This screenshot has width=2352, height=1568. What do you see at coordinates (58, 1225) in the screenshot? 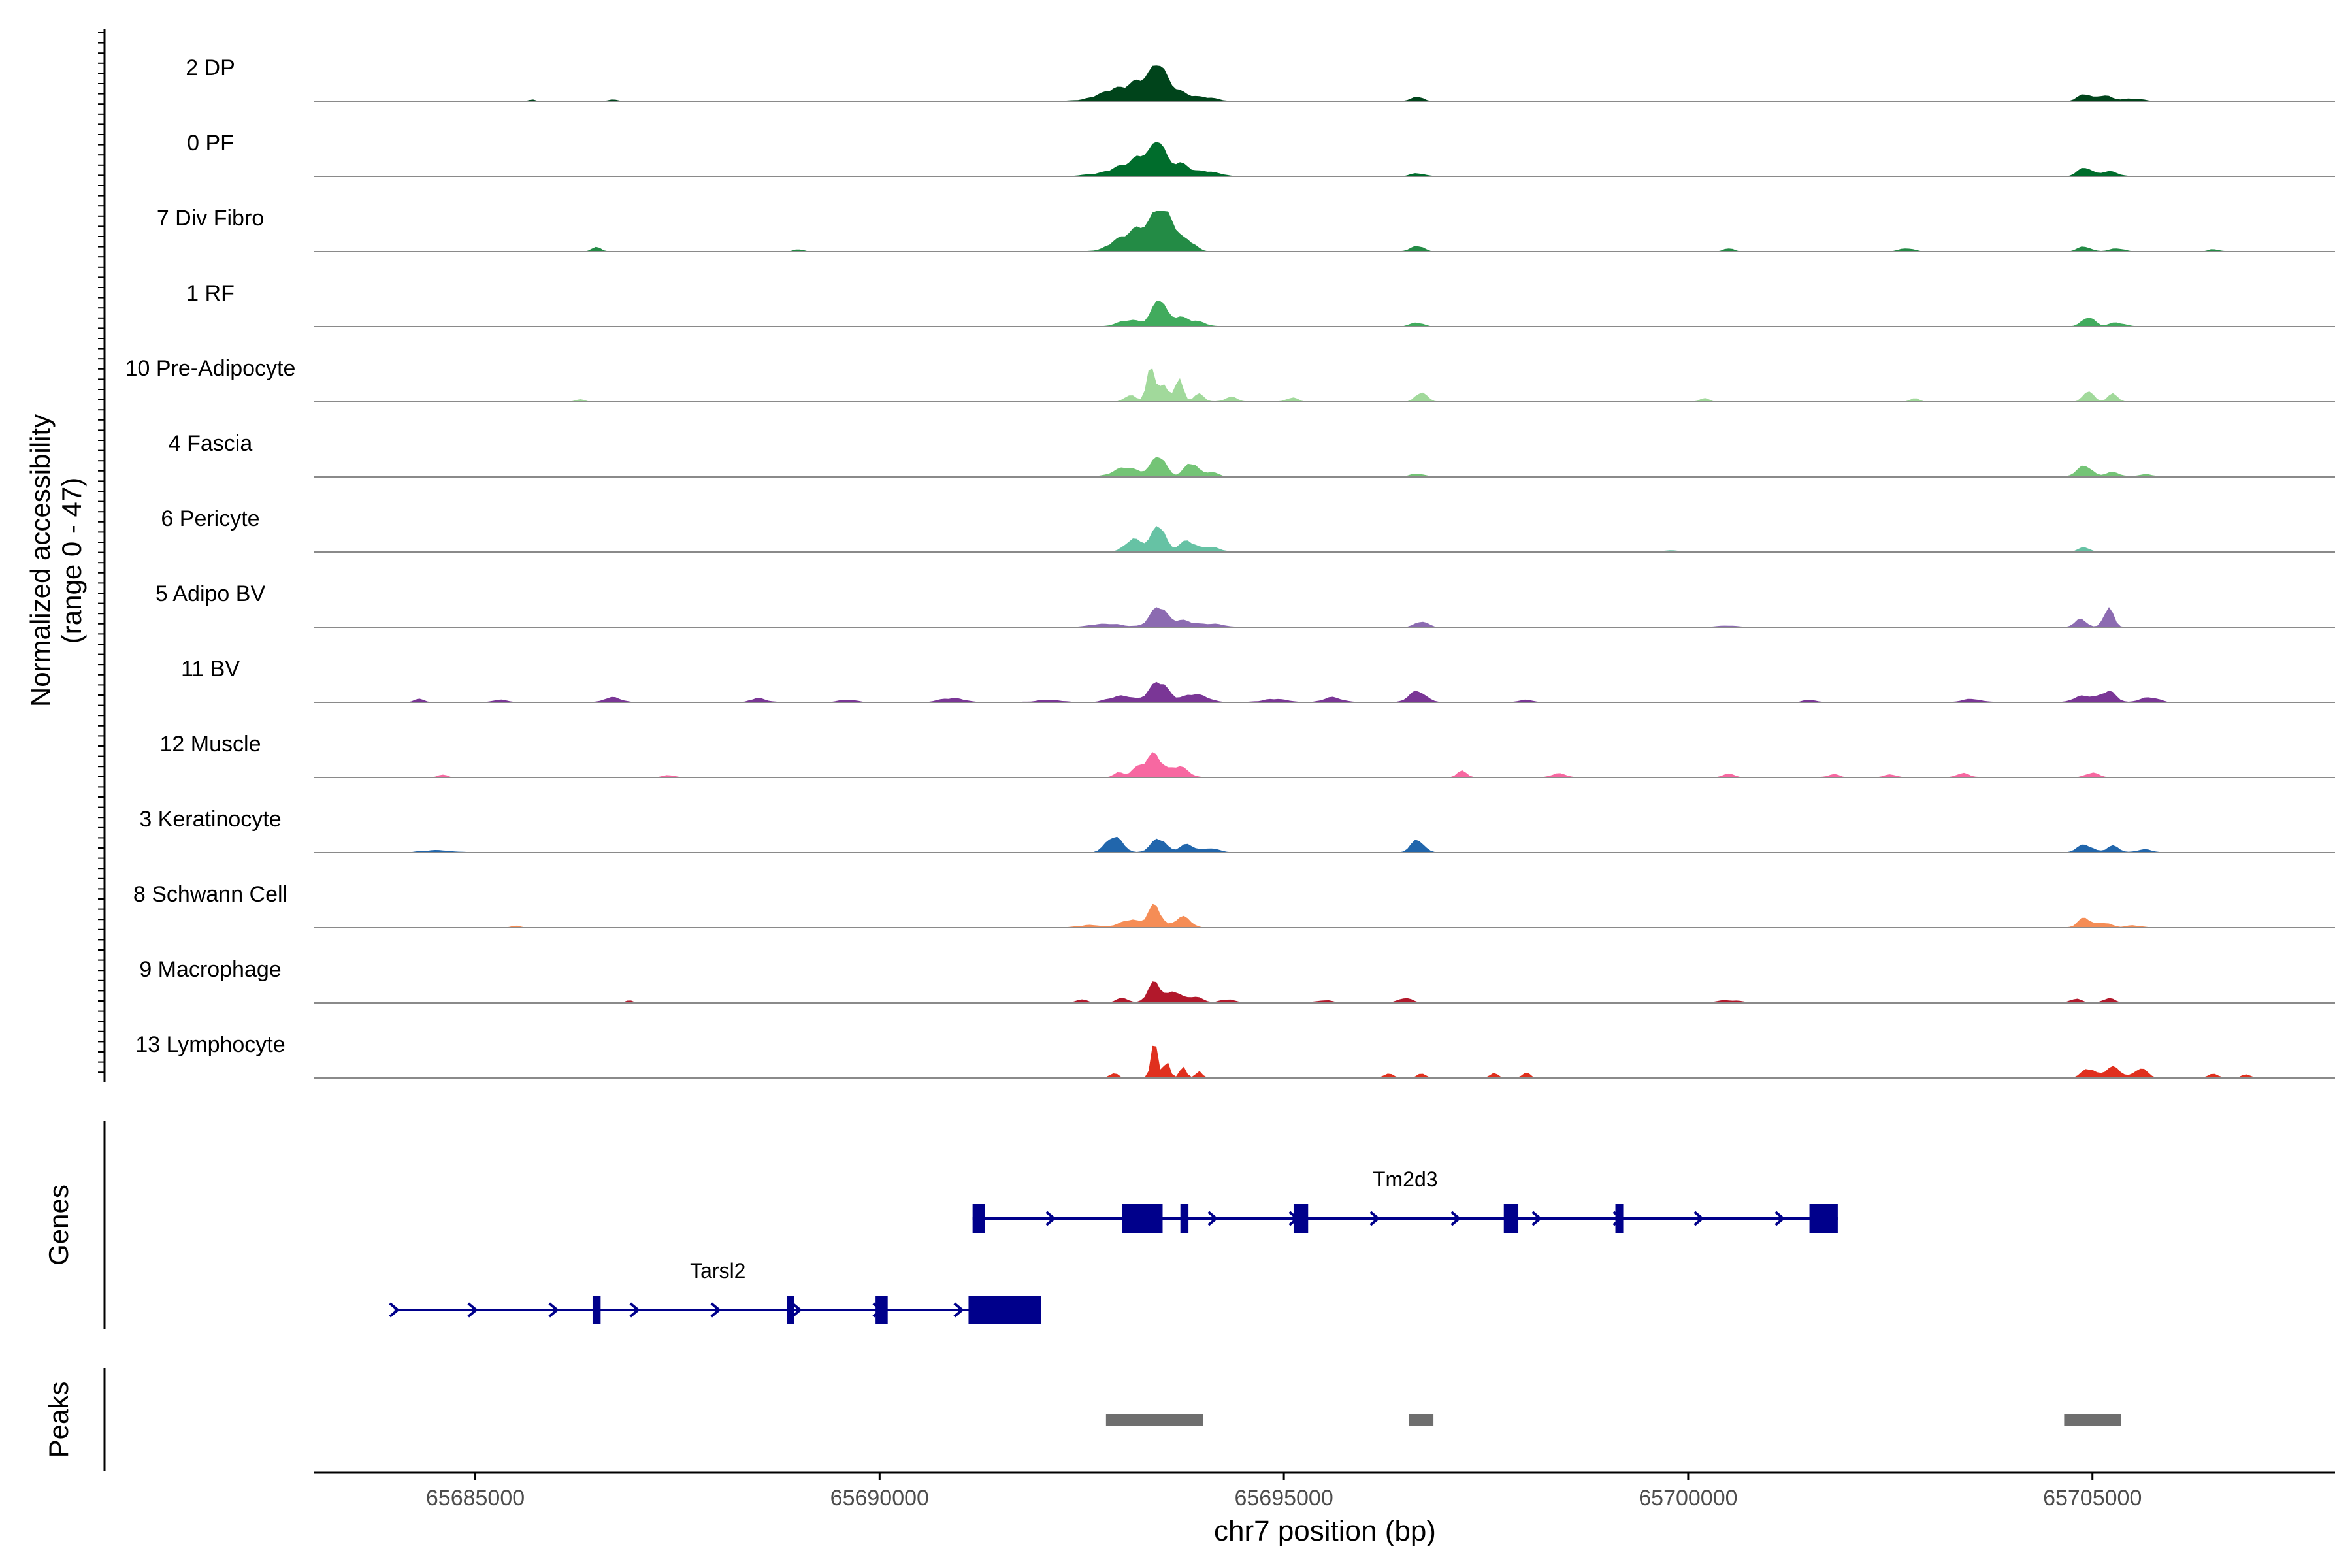
I see `genes-panel-title: Genes` at bounding box center [58, 1225].